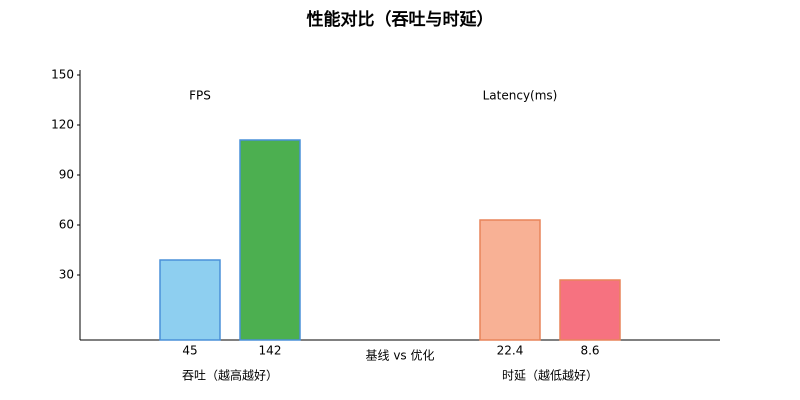 The image size is (800, 400). What do you see at coordinates (400, 356) in the screenshot?
I see `x-axis-label: 基线 vs 优化` at bounding box center [400, 356].